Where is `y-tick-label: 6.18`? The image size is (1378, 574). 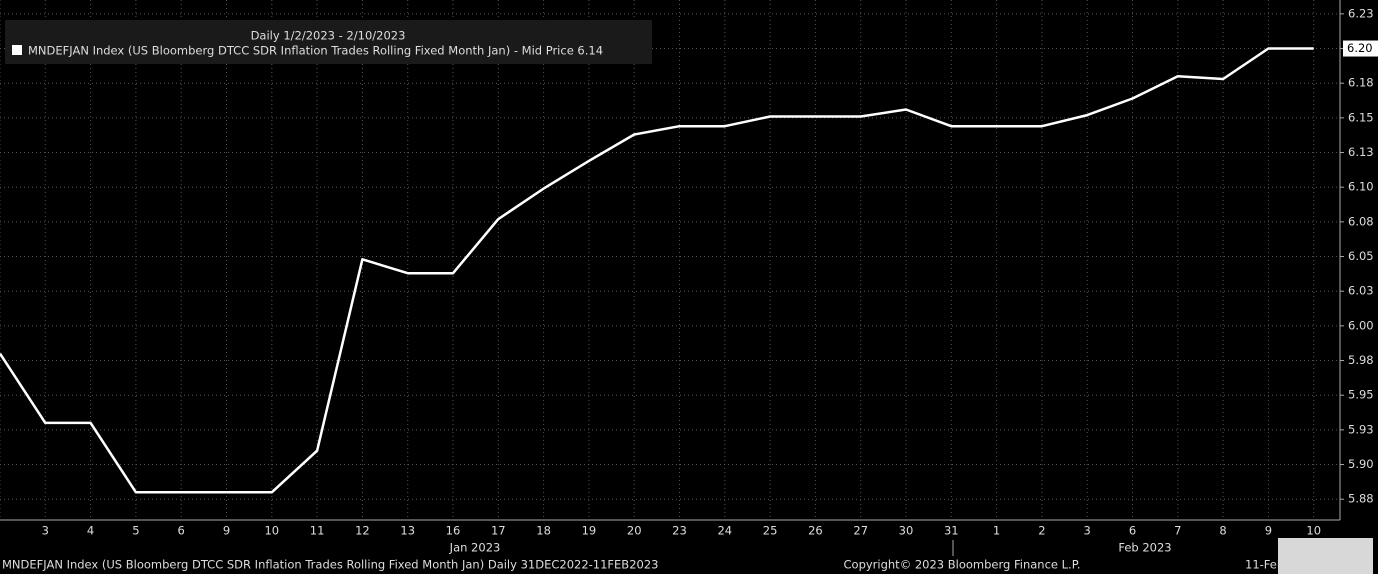 y-tick-label: 6.18 is located at coordinates (1361, 83).